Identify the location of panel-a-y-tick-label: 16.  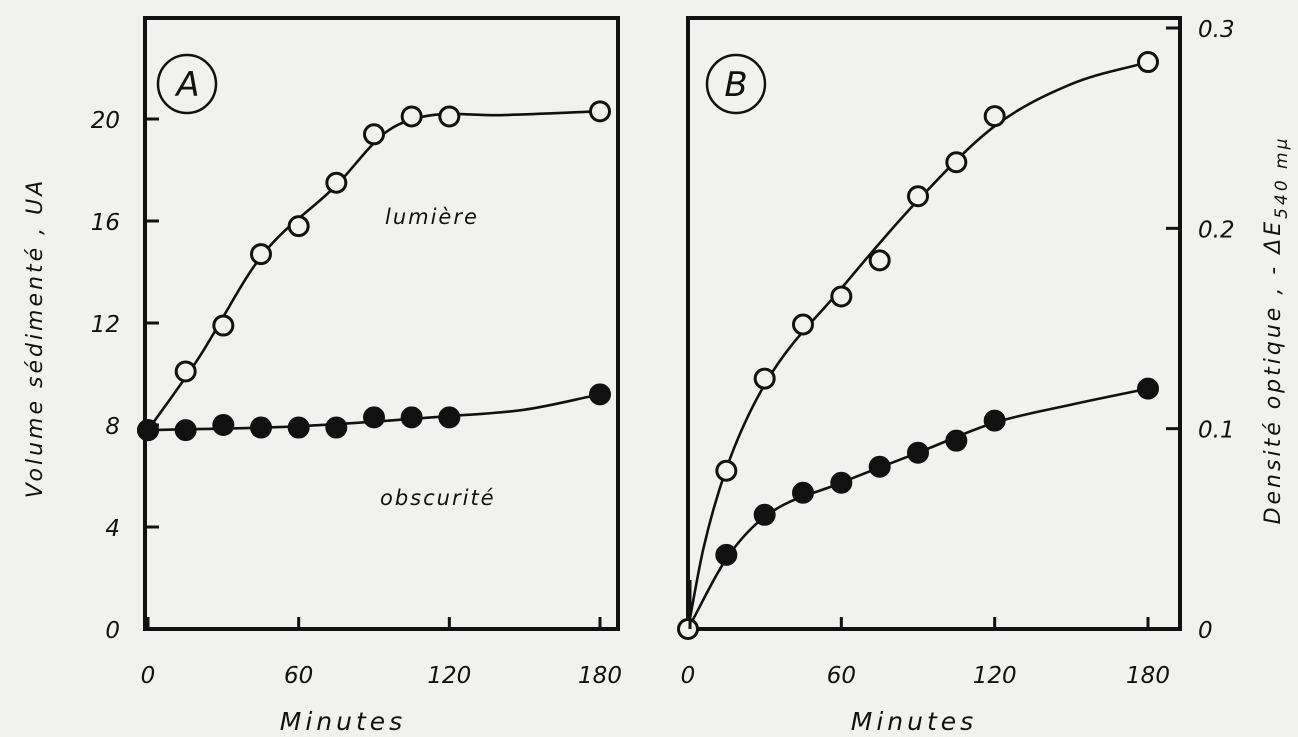
(105, 223).